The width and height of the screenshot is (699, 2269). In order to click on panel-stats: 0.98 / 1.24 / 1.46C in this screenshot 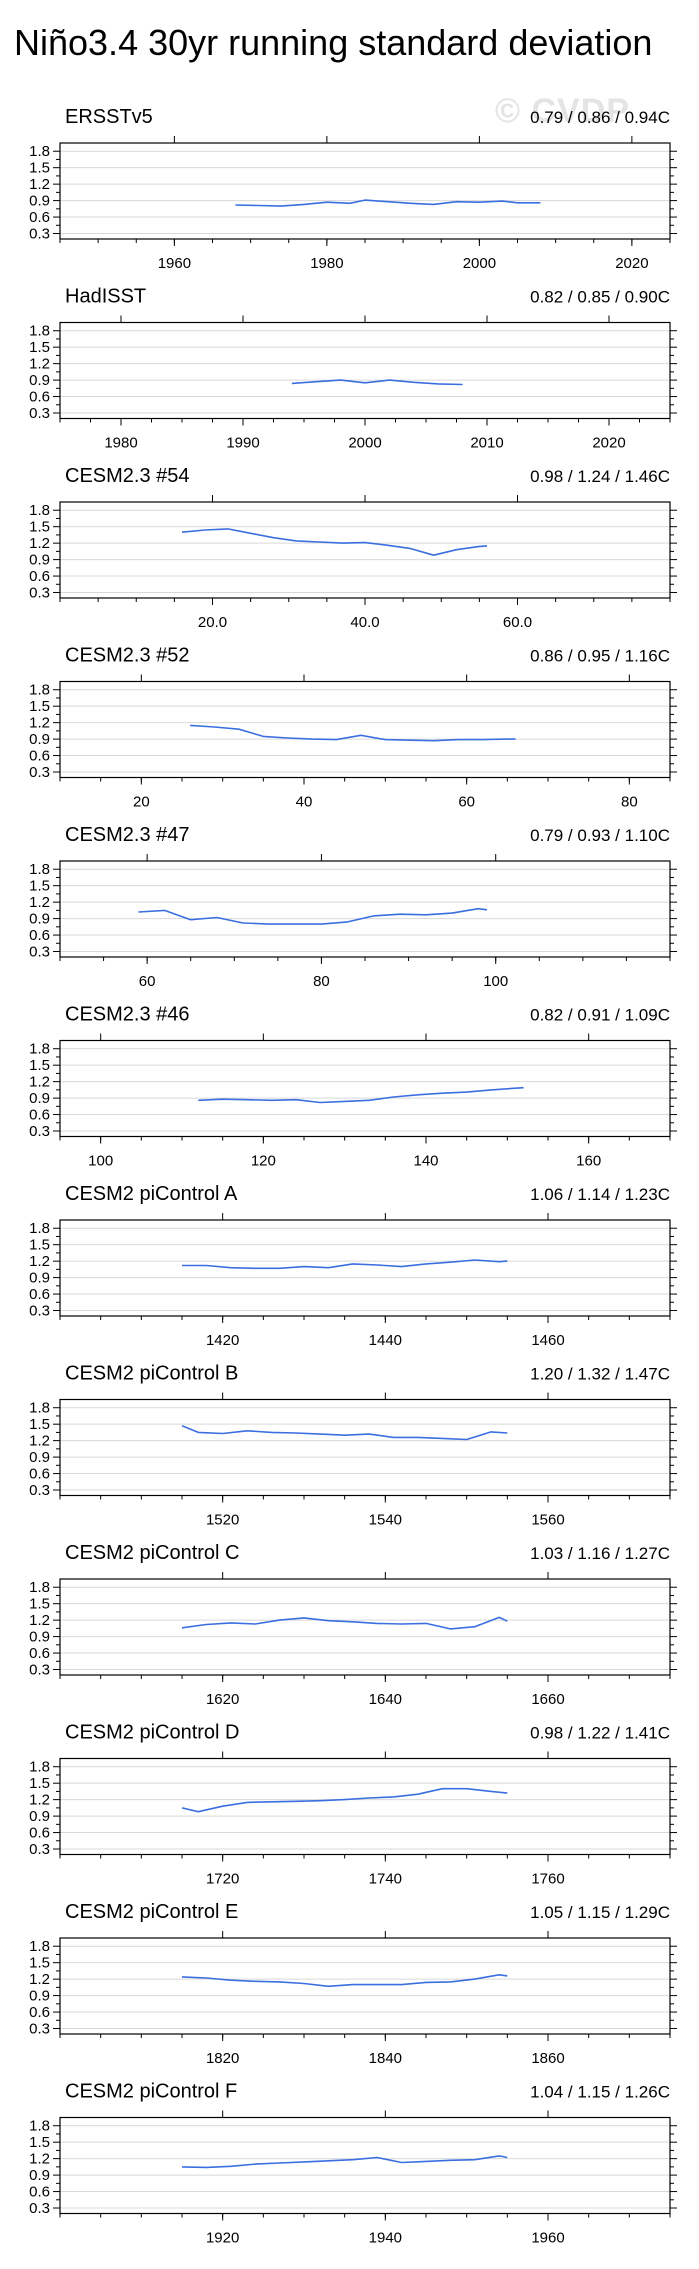, I will do `click(600, 476)`.